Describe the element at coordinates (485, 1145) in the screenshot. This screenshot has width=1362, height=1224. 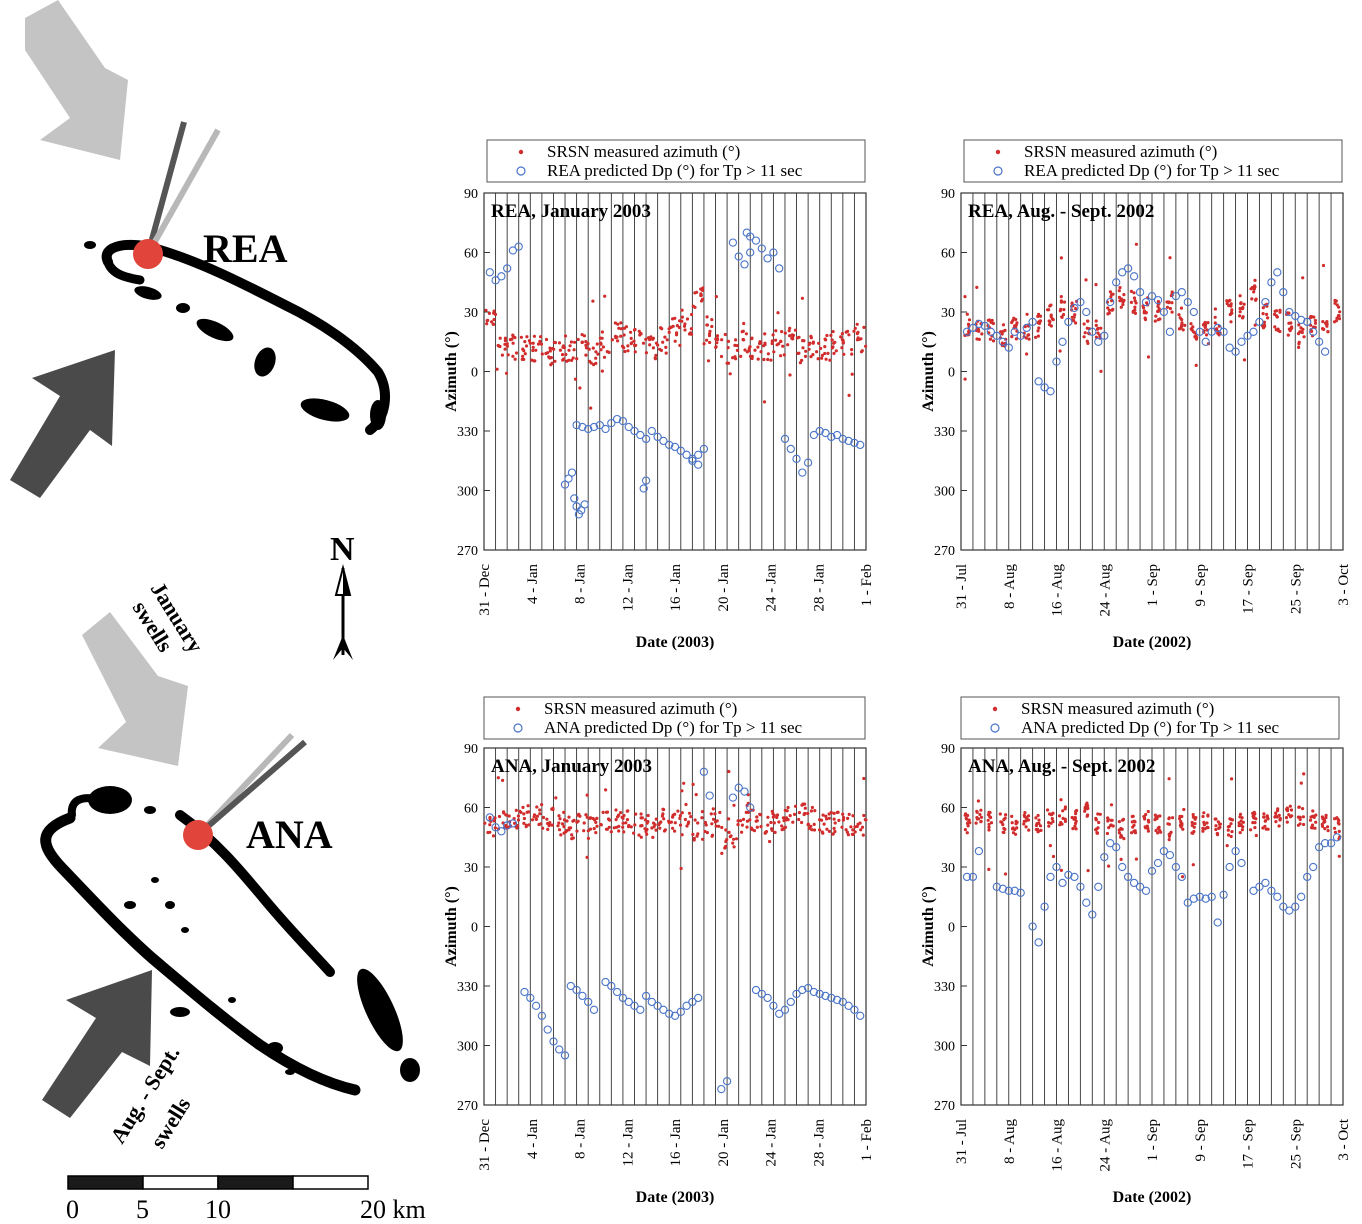
I see `x-tick-label: 31 - Dec` at that location.